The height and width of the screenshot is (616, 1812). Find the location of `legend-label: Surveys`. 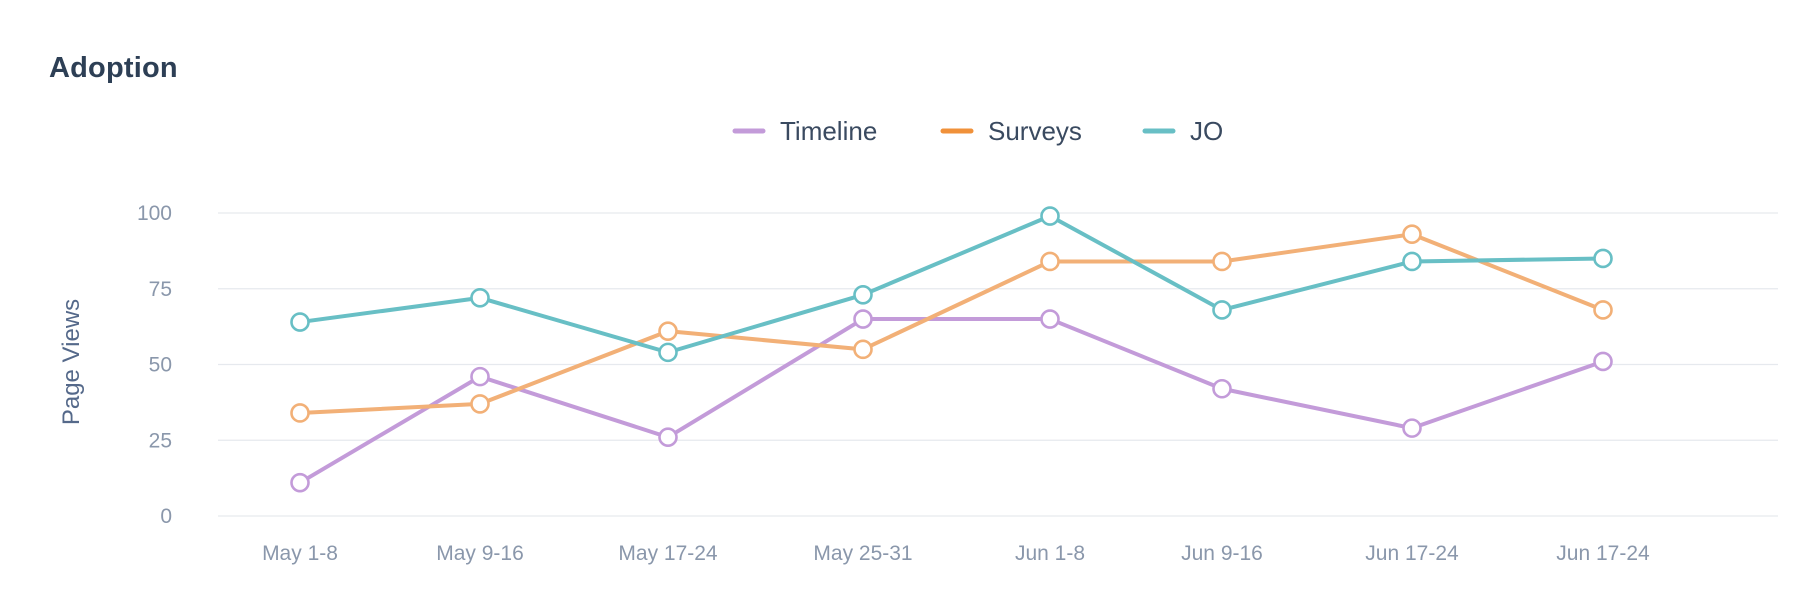

legend-label: Surveys is located at coordinates (1035, 131).